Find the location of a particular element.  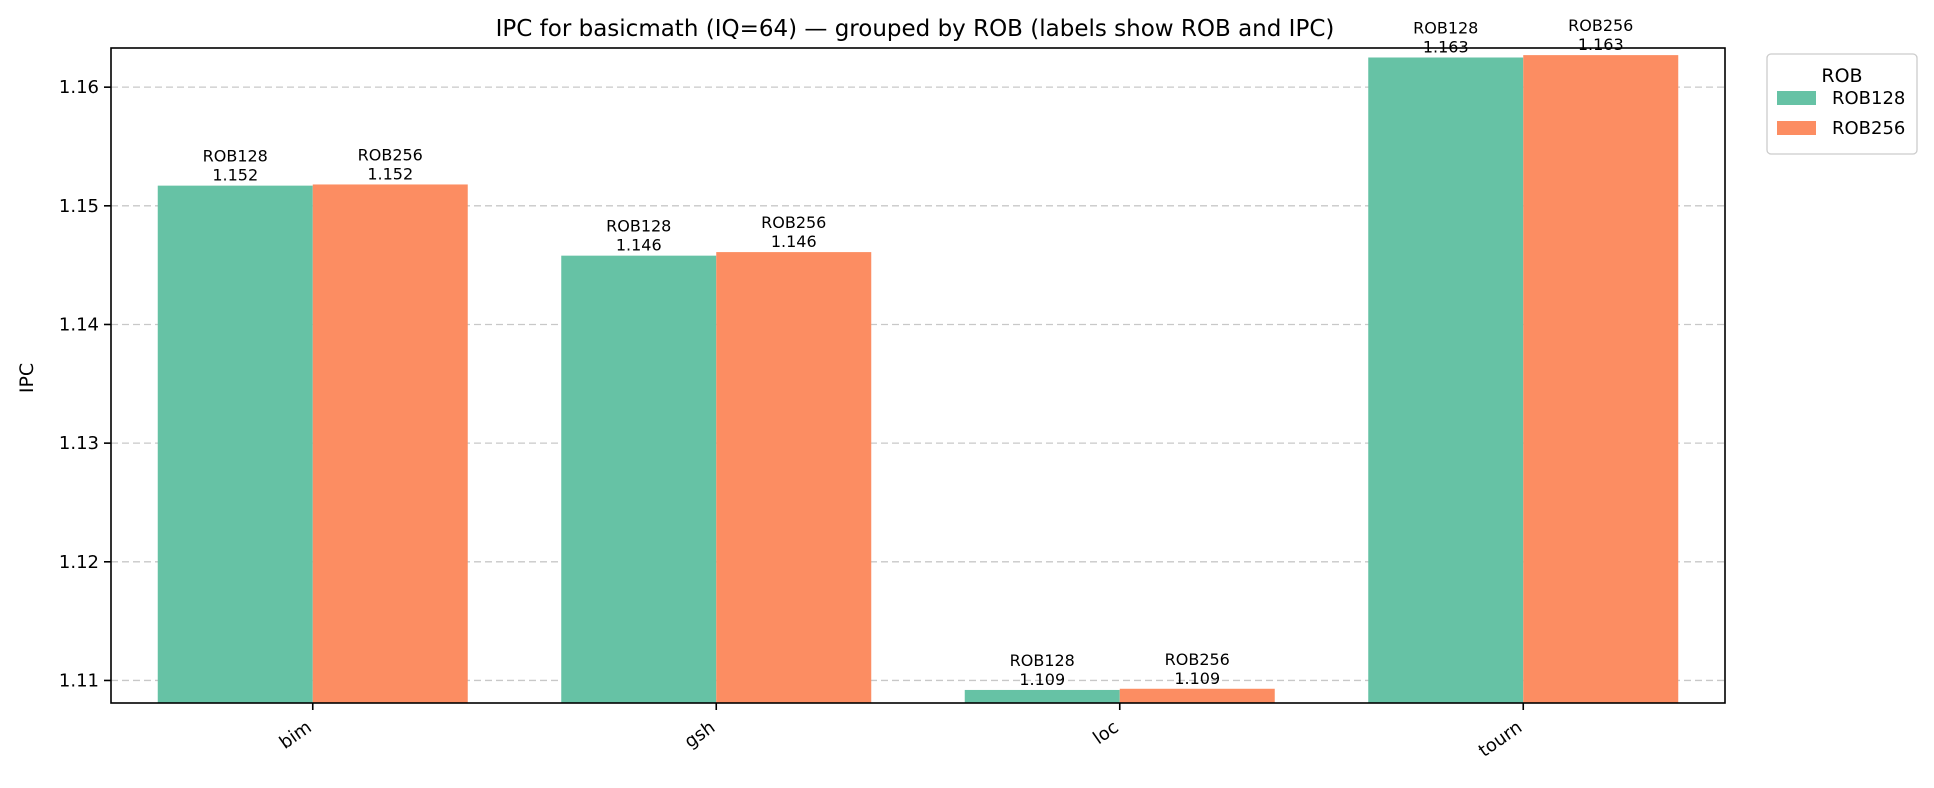

bar-value-label: ROB256 1.163 is located at coordinates (1600, 35).